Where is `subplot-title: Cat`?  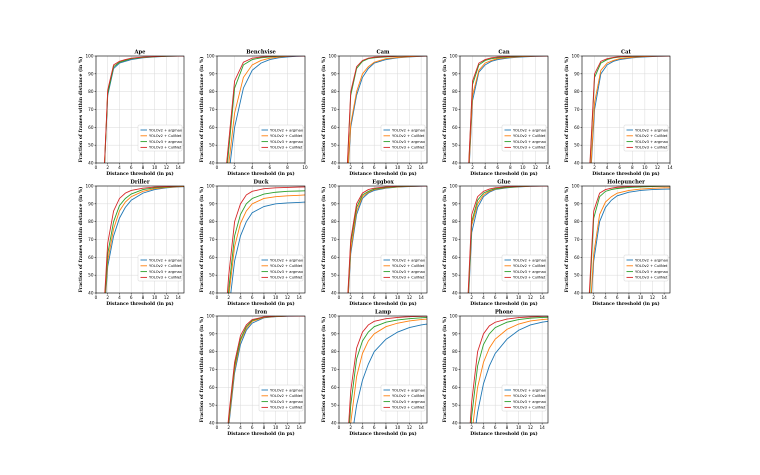
subplot-title: Cat is located at coordinates (626, 53).